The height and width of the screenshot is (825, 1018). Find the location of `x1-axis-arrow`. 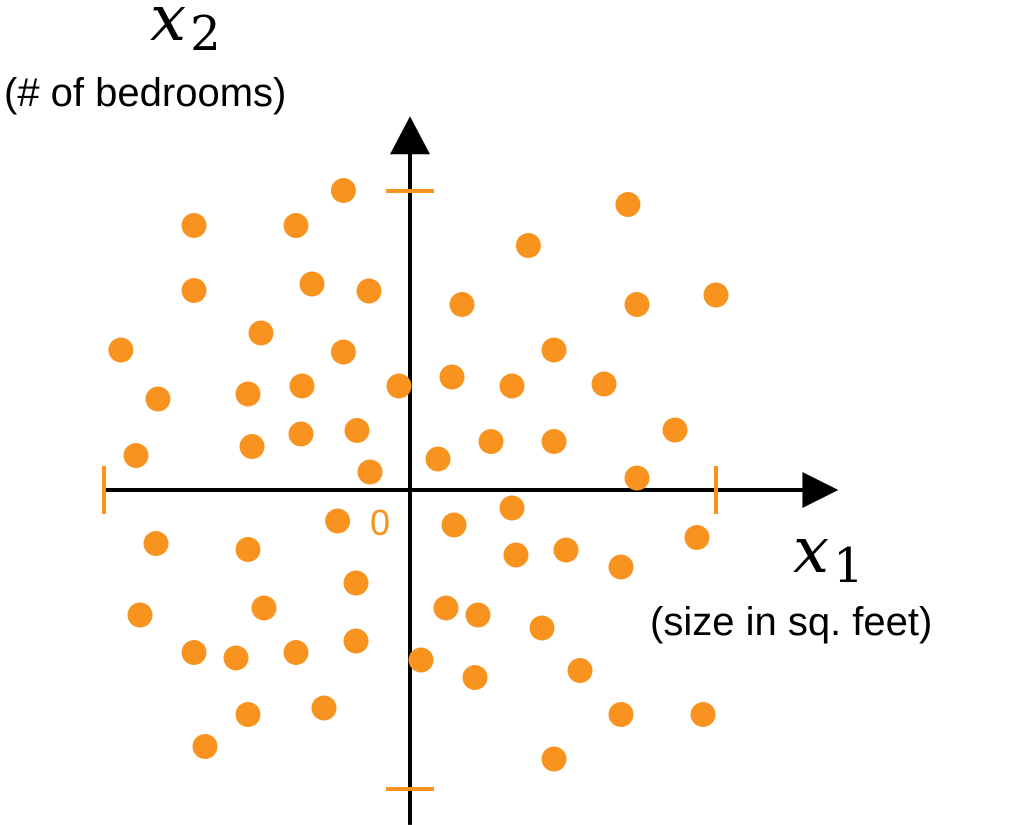

x1-axis-arrow is located at coordinates (820, 490).